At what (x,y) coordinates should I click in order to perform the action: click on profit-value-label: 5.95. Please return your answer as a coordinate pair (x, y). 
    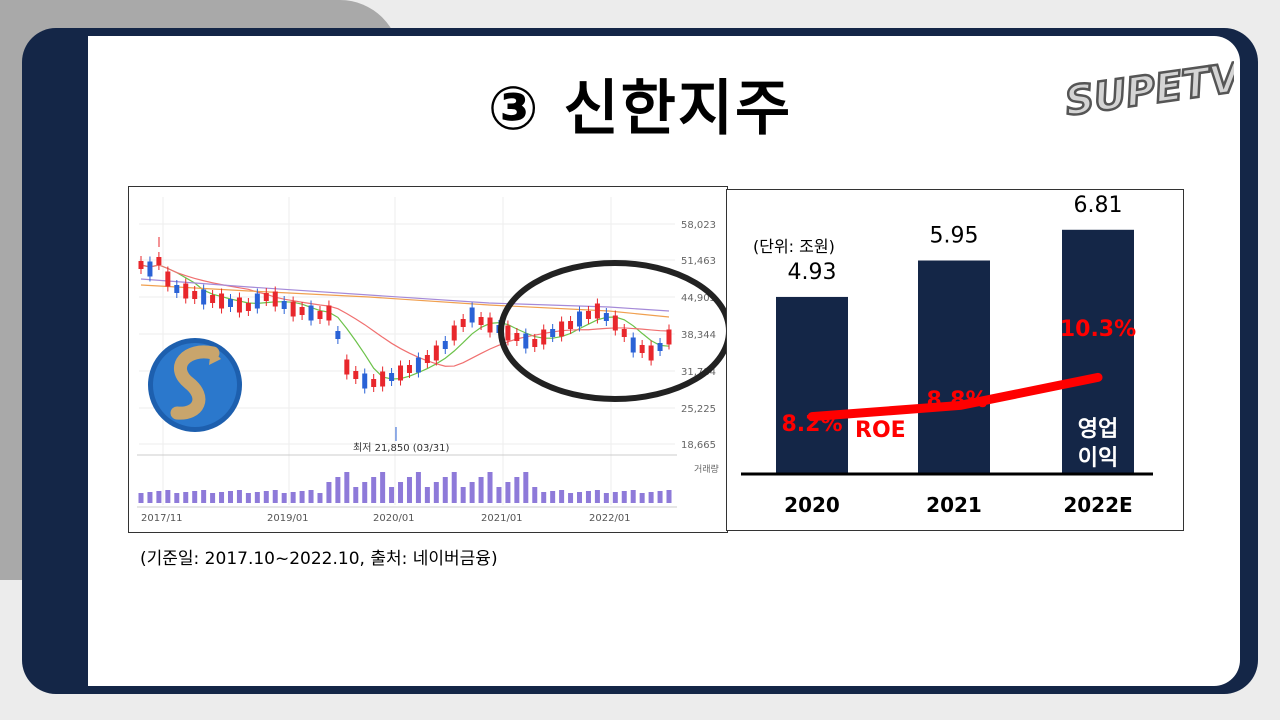
    Looking at the image, I should click on (954, 236).